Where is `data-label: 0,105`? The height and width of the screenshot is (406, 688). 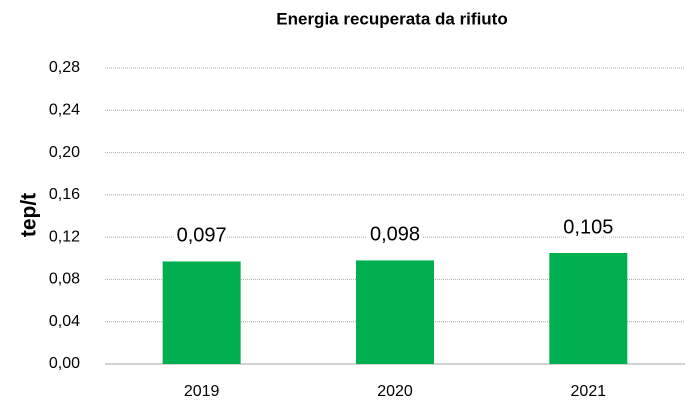 data-label: 0,105 is located at coordinates (588, 227).